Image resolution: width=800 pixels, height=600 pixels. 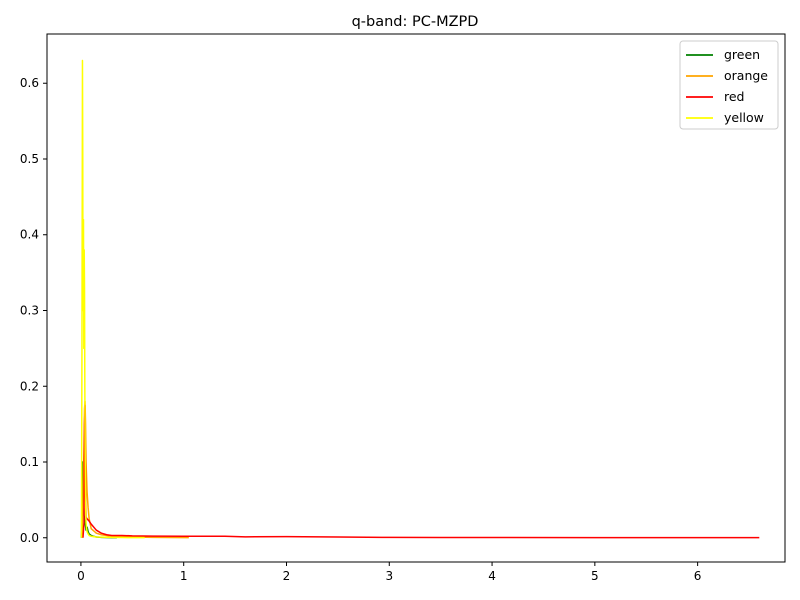 I want to click on x-axis: 0 1 2 3 4 5 6, so click(x=389, y=572).